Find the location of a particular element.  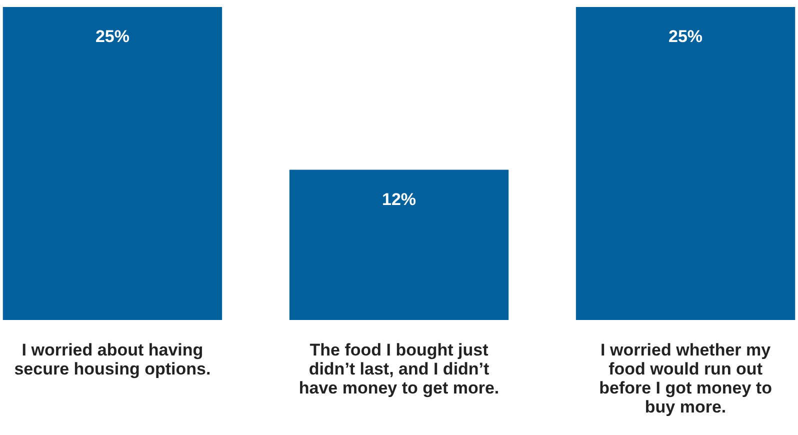

x-tick-label: I worried about having secure housing options. is located at coordinates (112, 359).